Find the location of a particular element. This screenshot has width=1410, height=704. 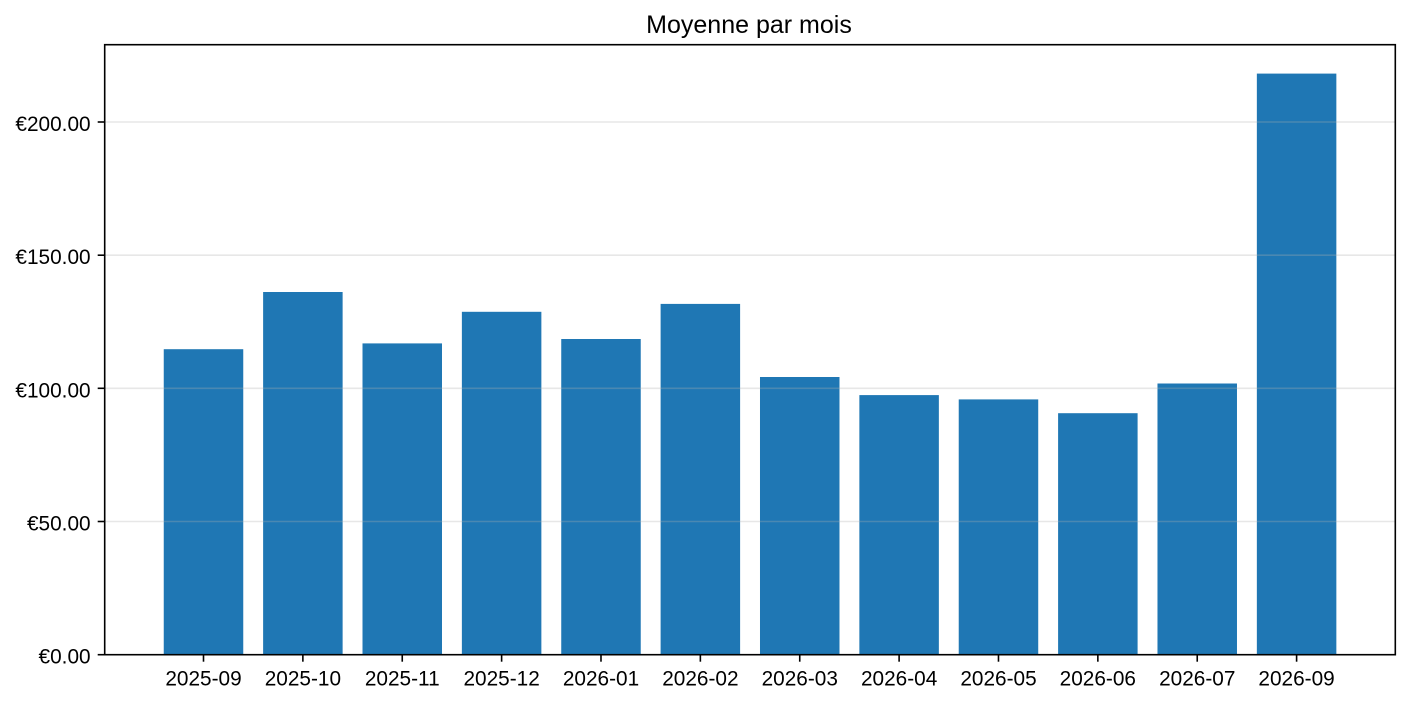

svg-text: 2026-06 is located at coordinates (1098, 679).